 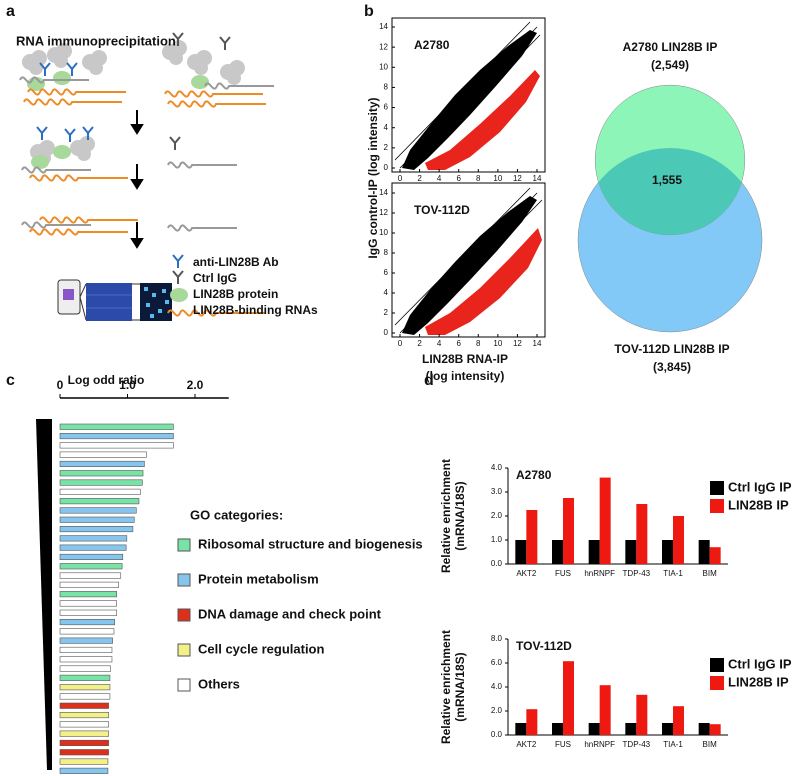 I want to click on y-tick-label: 6.0, so click(x=497, y=662).